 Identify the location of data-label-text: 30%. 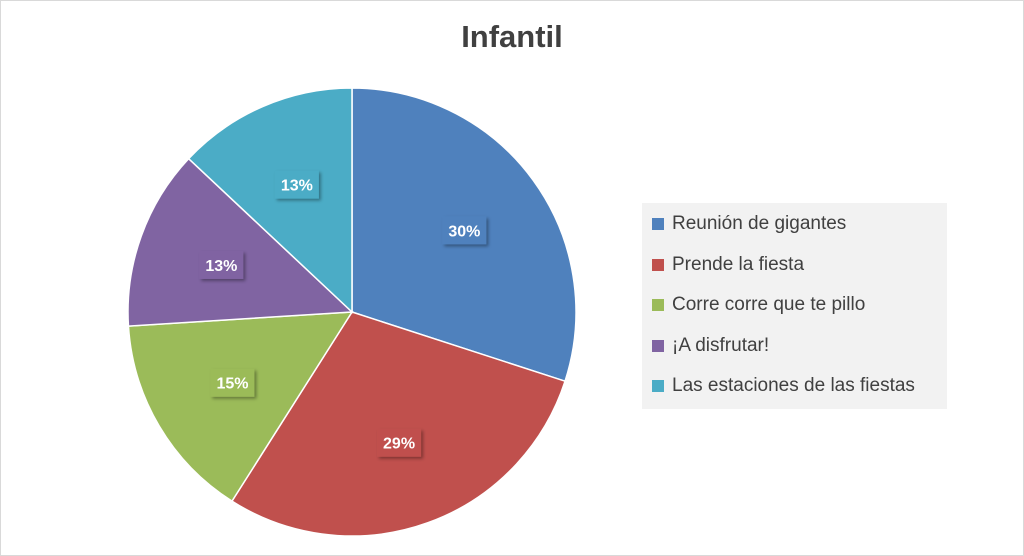
(464, 231).